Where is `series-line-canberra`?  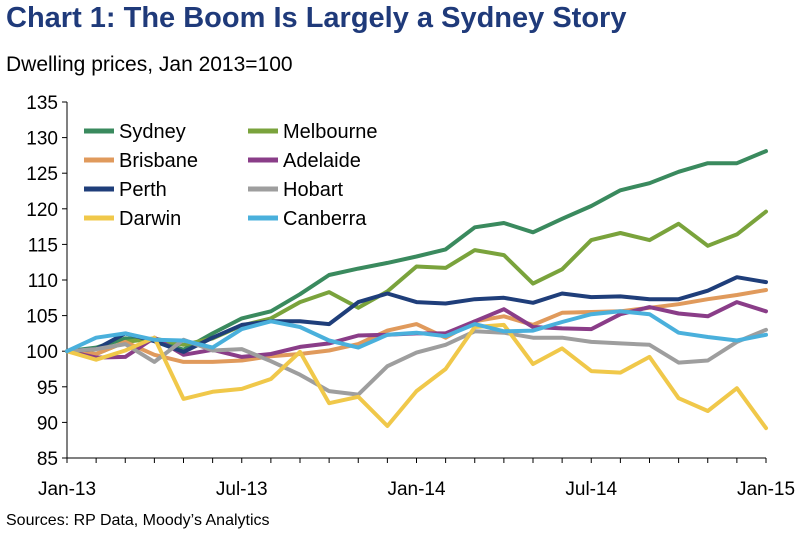
series-line-canberra is located at coordinates (416, 331).